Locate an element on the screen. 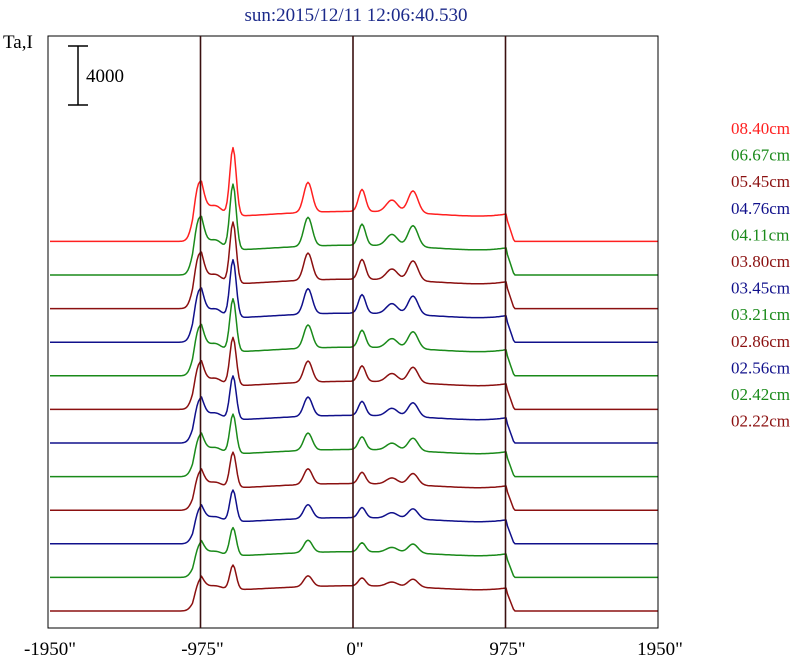 The height and width of the screenshot is (662, 807). legend-entry-5: 03.80cm is located at coordinates (760, 261).